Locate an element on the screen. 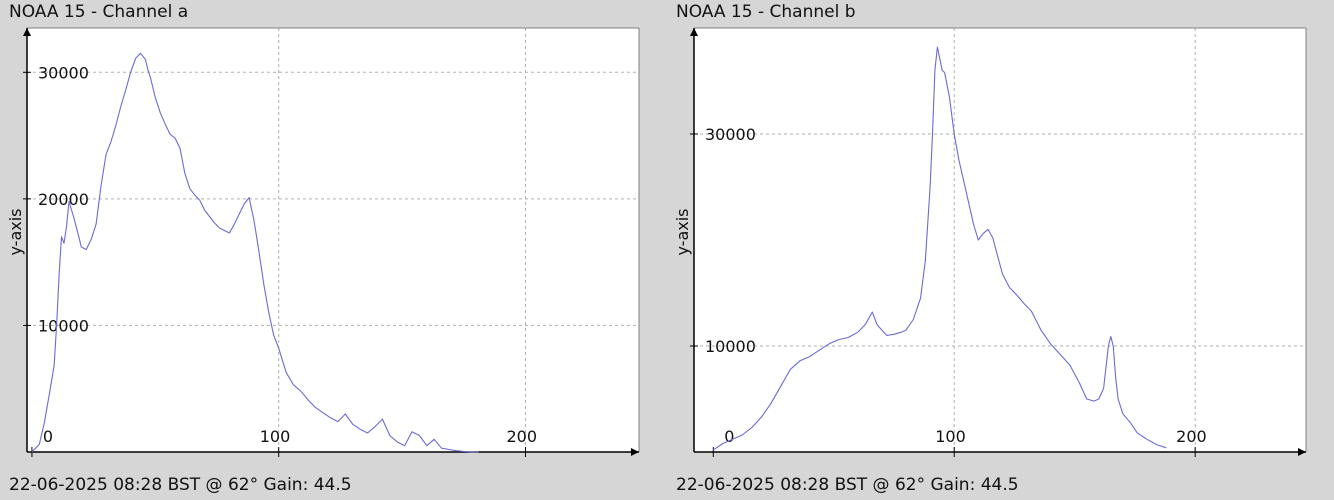 The image size is (1334, 500). y-tick-label: 20000 is located at coordinates (63, 199).